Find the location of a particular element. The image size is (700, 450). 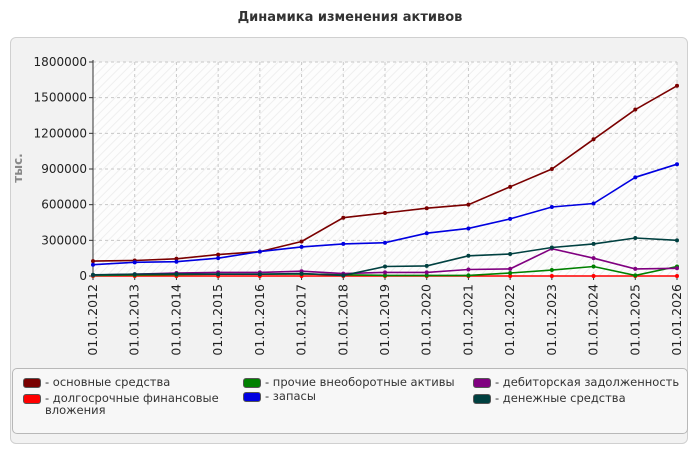

y-tick-label: 600000 is located at coordinates (64, 205).